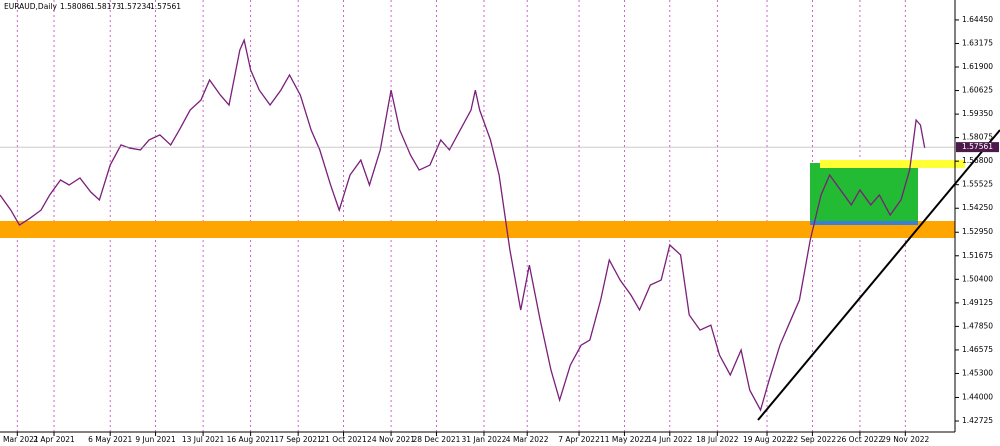 The height and width of the screenshot is (446, 1000). What do you see at coordinates (892, 164) in the screenshot?
I see `resistance-zone` at bounding box center [892, 164].